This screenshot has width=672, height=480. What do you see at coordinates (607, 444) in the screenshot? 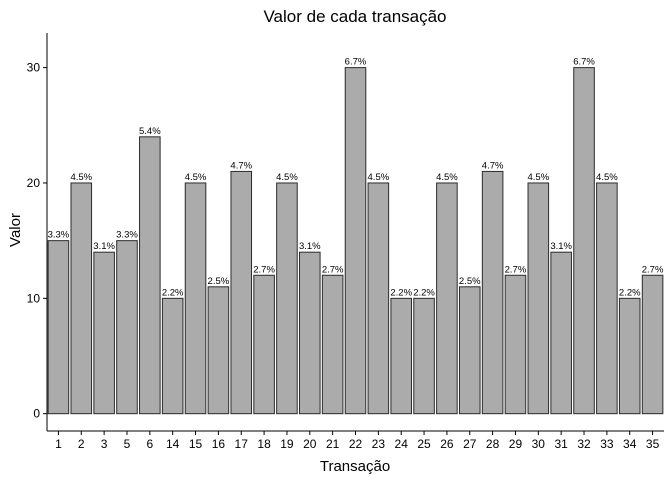
I see `x-tick-label: 33` at bounding box center [607, 444].